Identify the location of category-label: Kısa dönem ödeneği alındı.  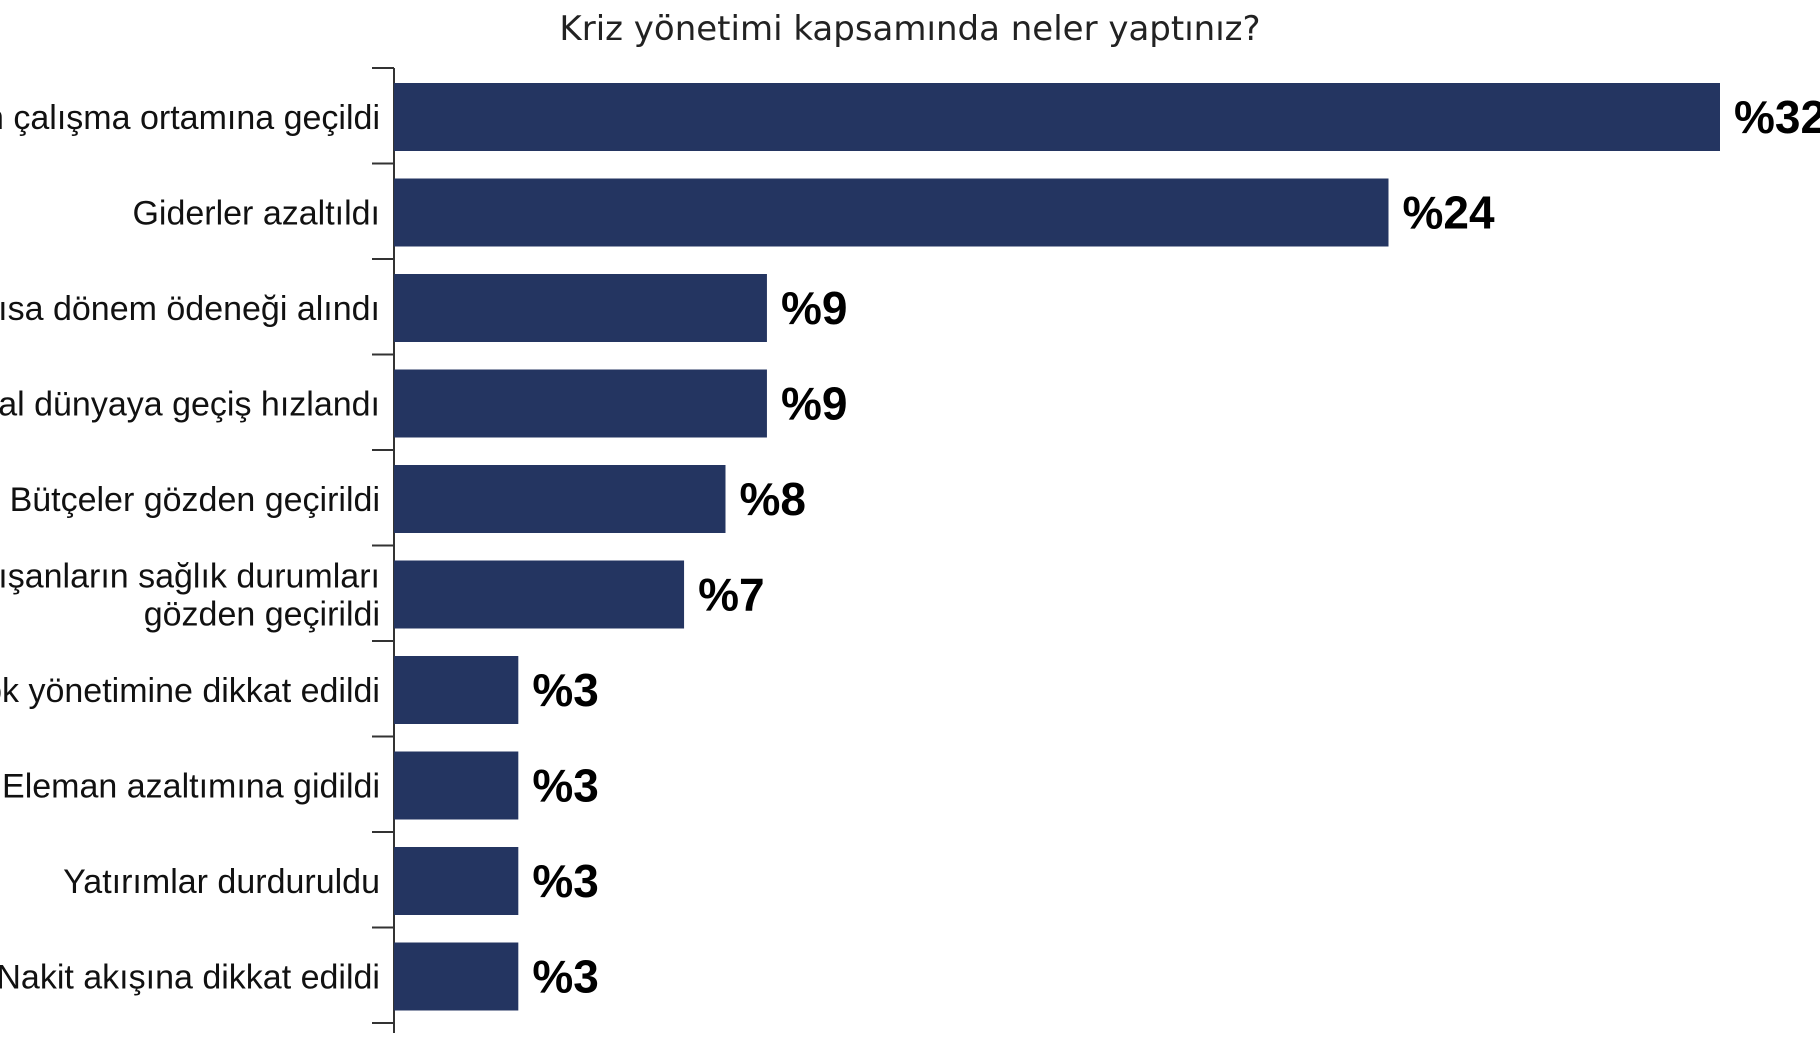
(190, 309).